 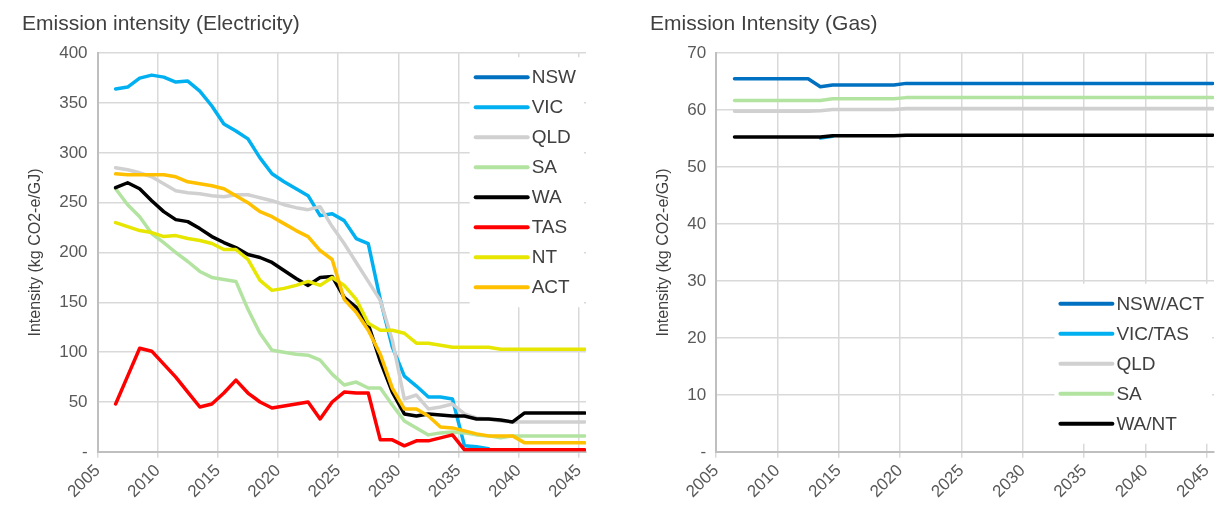 What do you see at coordinates (161, 23) in the screenshot?
I see `chart-title: Emission intensity (Electricity)` at bounding box center [161, 23].